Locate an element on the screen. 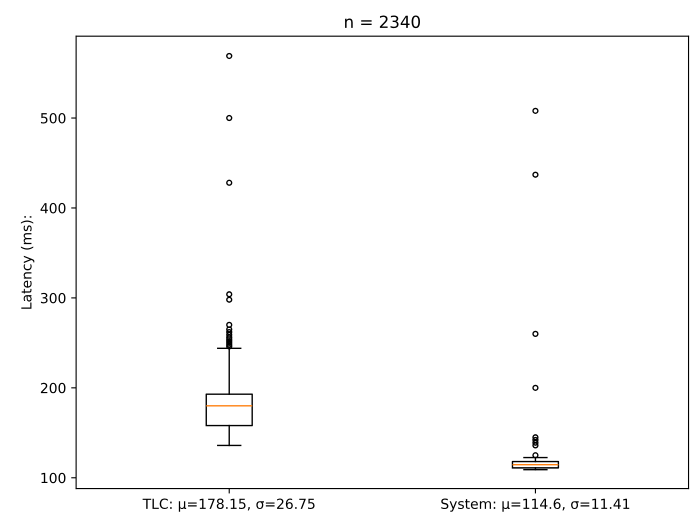 The width and height of the screenshot is (692, 517). x-tick-label: System: μ=114.6, σ=11.41 is located at coordinates (535, 505).